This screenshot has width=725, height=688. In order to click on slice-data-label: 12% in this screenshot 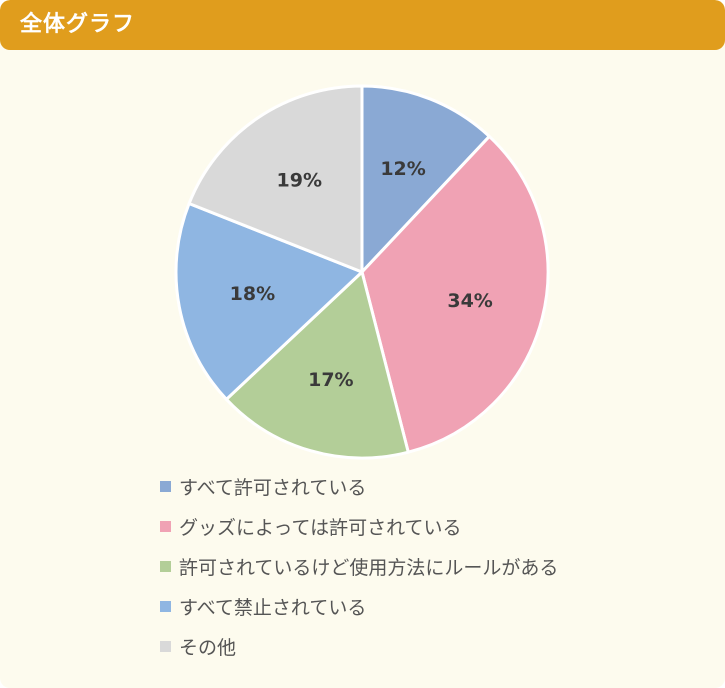, I will do `click(402, 169)`.